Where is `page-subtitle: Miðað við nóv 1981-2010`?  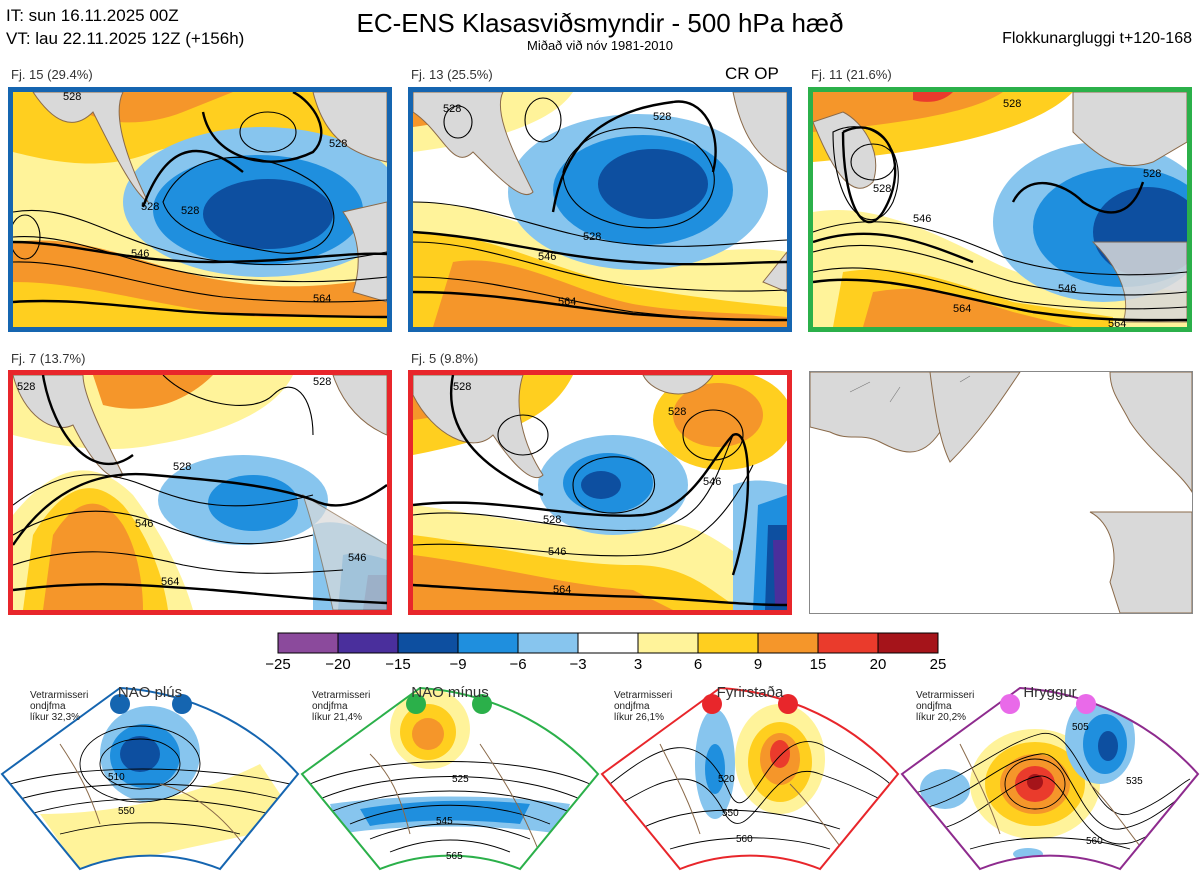
page-subtitle: Miðað við nóv 1981-2010 is located at coordinates (600, 45).